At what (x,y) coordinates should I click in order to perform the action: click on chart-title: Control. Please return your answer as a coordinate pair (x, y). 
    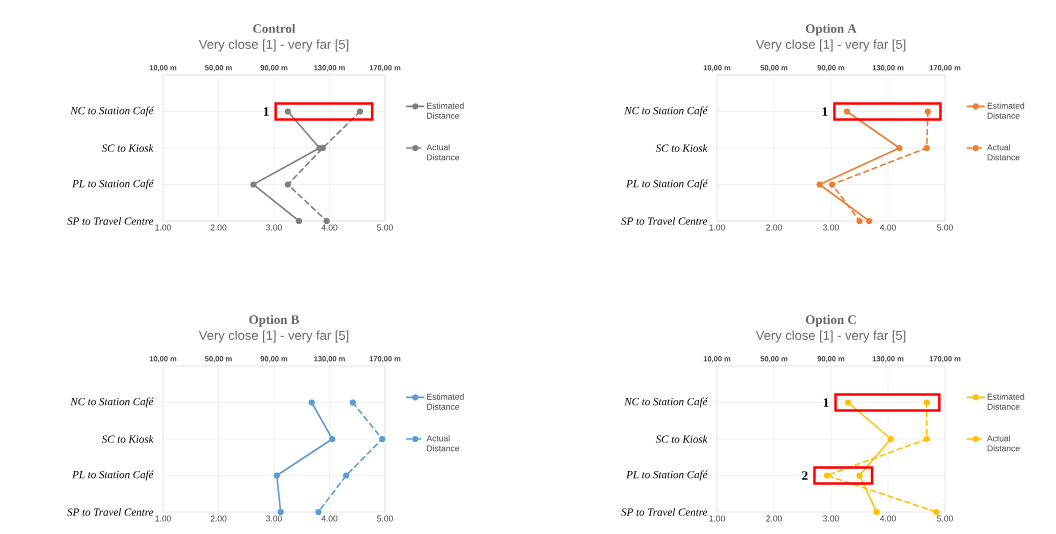
    Looking at the image, I should click on (274, 28).